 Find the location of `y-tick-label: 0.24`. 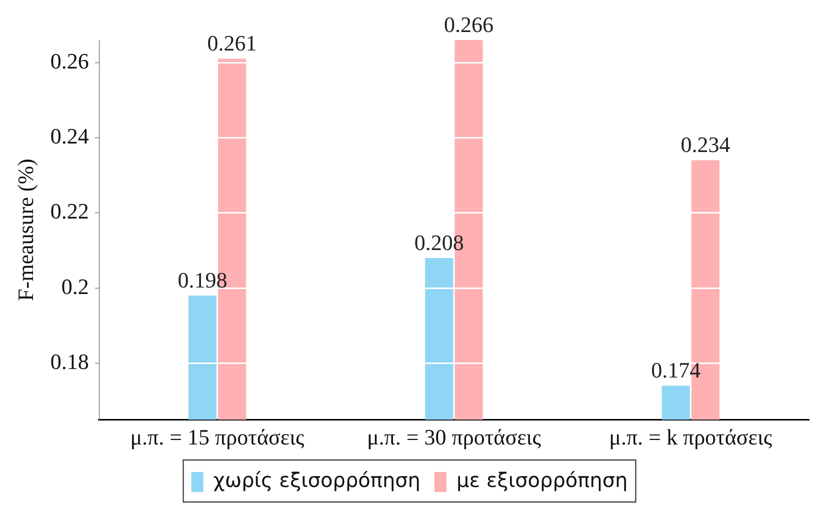

y-tick-label: 0.24 is located at coordinates (69, 136).